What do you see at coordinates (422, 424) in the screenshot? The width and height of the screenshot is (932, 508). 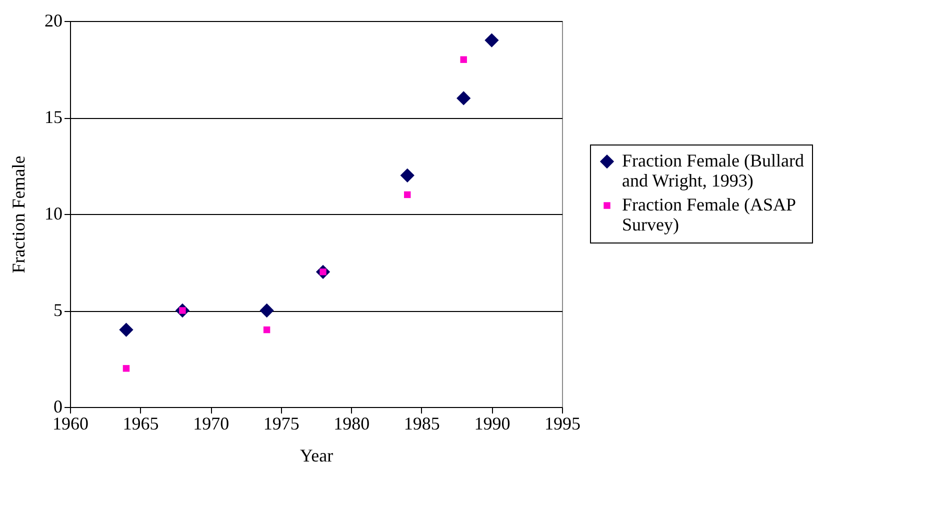 I see `x-tick-label: 1985` at bounding box center [422, 424].